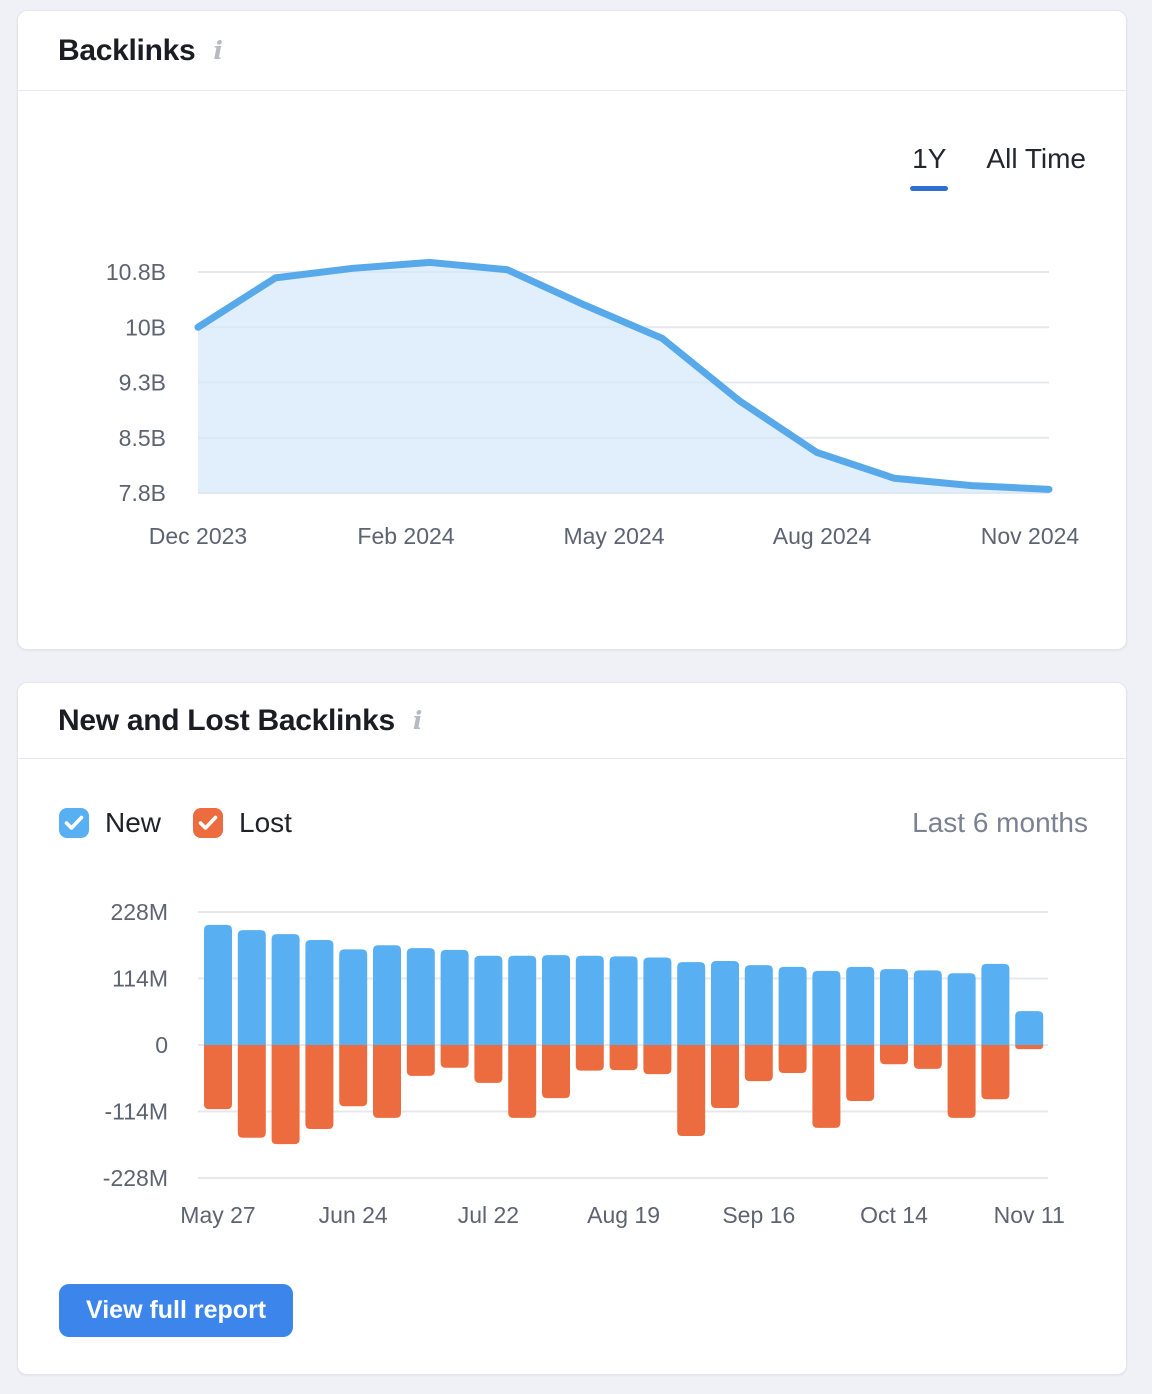 Image resolution: width=1152 pixels, height=1394 pixels. I want to click on x-axis-label: Sep 16, so click(758, 1215).